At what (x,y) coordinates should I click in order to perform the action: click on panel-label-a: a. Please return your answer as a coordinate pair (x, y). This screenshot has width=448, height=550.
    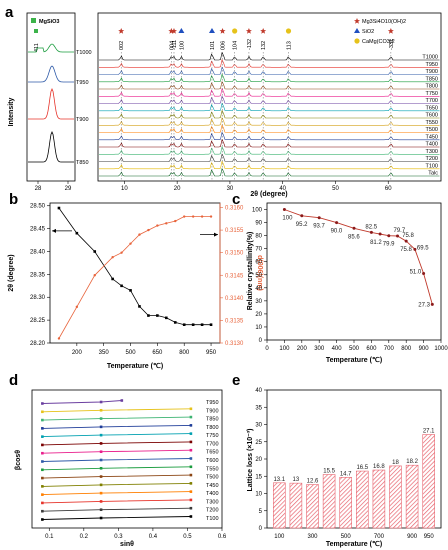
    Looking at the image, I should click on (9, 12).